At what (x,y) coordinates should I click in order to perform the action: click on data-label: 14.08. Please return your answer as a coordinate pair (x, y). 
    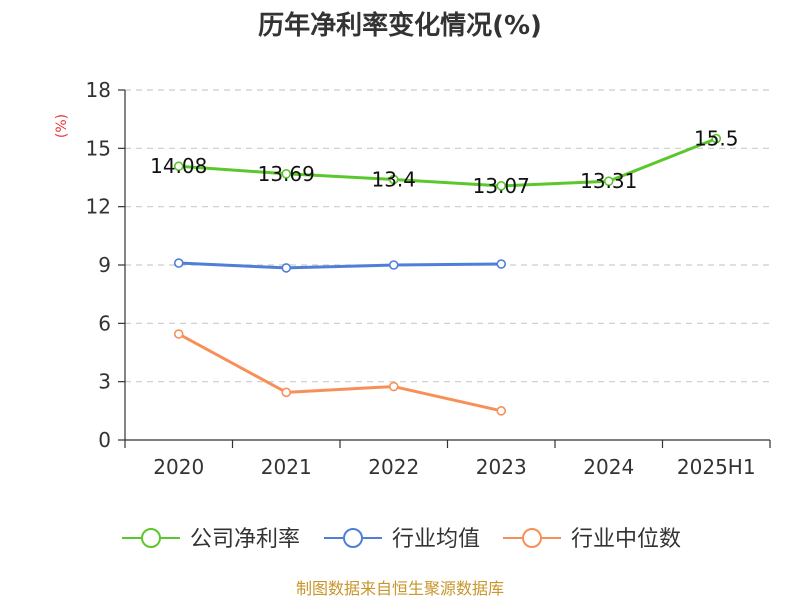
    Looking at the image, I should click on (178, 166).